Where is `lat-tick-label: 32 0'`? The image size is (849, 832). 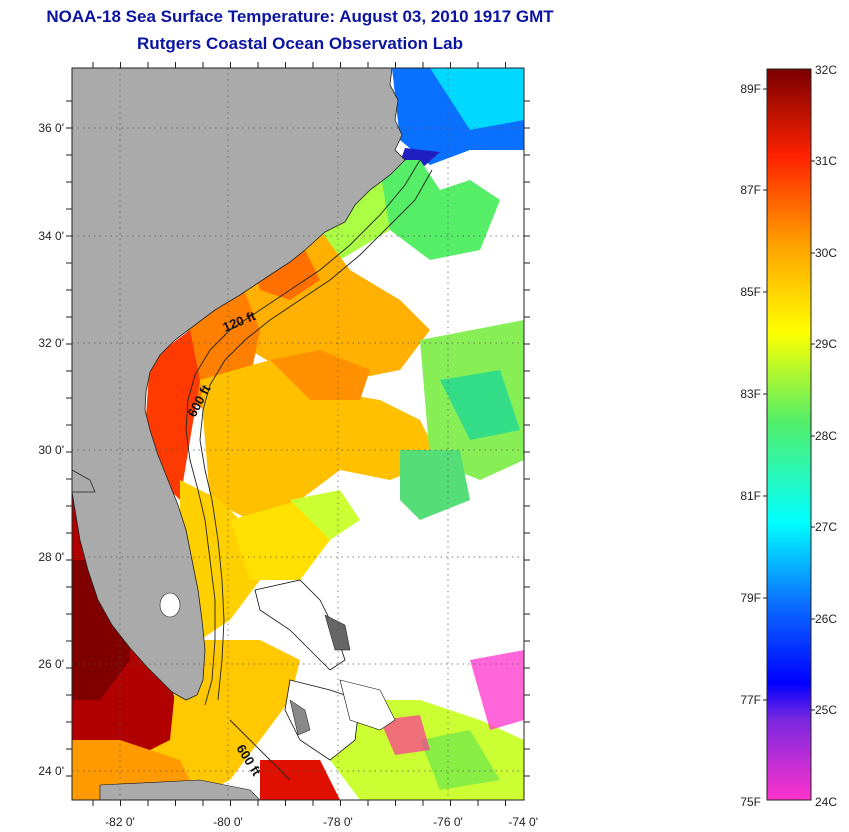
lat-tick-label: 32 0' is located at coordinates (51, 343).